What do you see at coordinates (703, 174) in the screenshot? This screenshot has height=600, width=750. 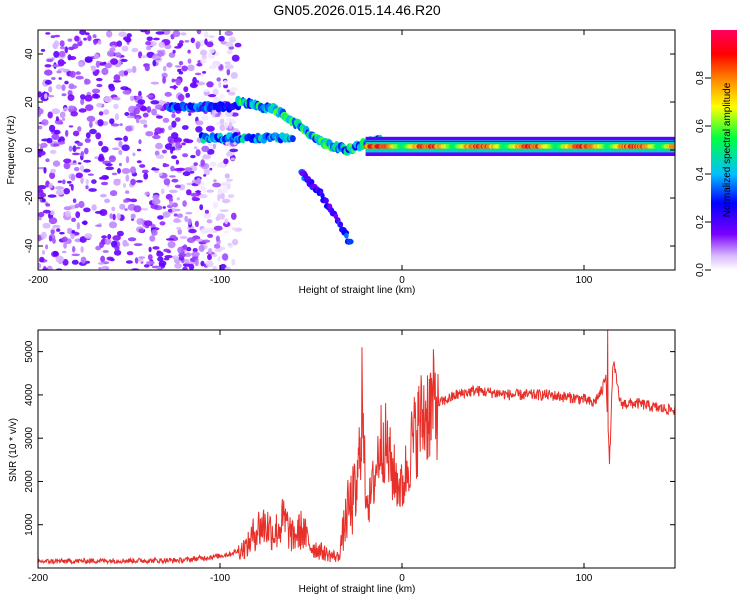 I see `colorbar-ticks: 0.0 0.2 0.4 0.6 0.8` at bounding box center [703, 174].